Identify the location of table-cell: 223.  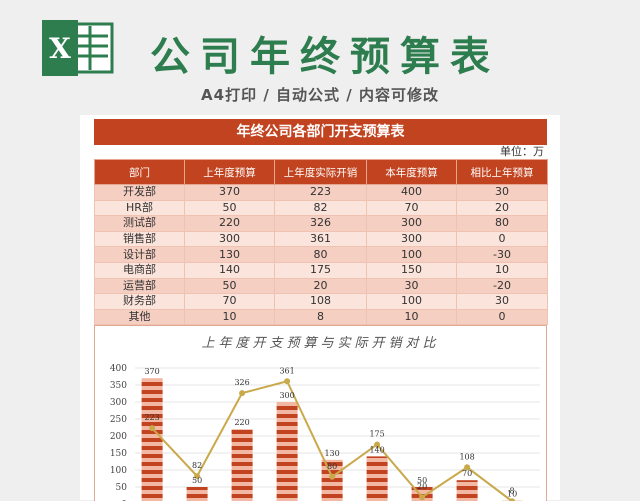
(321, 193).